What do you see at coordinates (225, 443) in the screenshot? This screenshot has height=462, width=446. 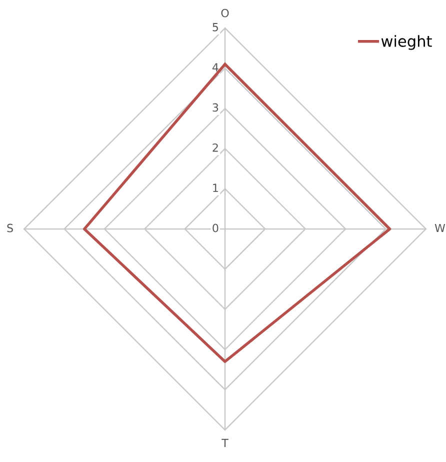 I see `spoke-label: T` at bounding box center [225, 443].